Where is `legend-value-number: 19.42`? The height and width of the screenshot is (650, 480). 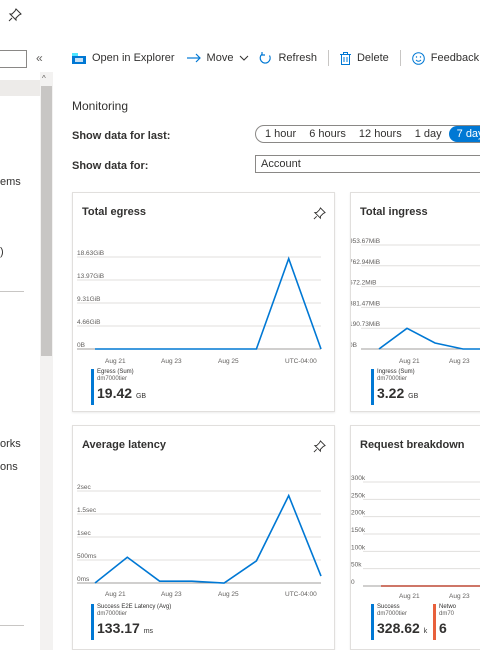
legend-value-number: 19.42 is located at coordinates (115, 393).